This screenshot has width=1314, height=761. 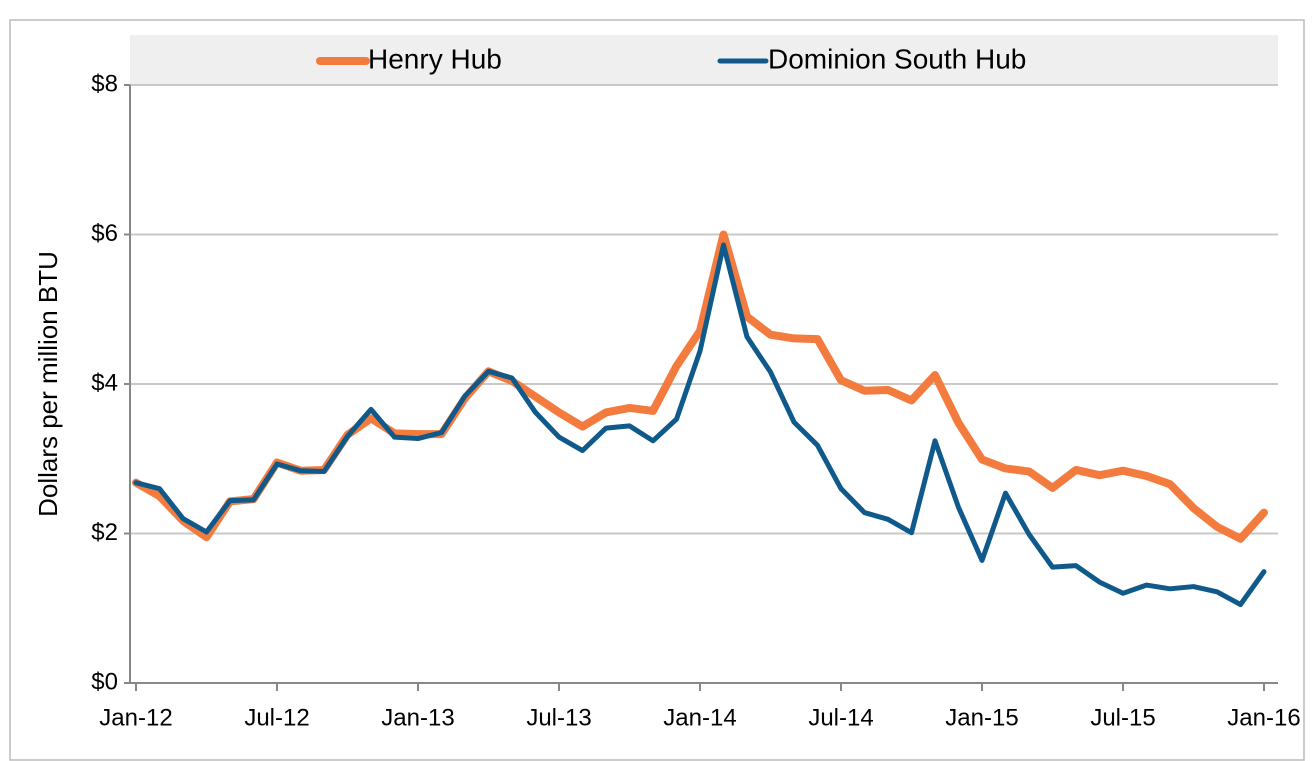 What do you see at coordinates (104, 233) in the screenshot?
I see `y-tick-label: $6` at bounding box center [104, 233].